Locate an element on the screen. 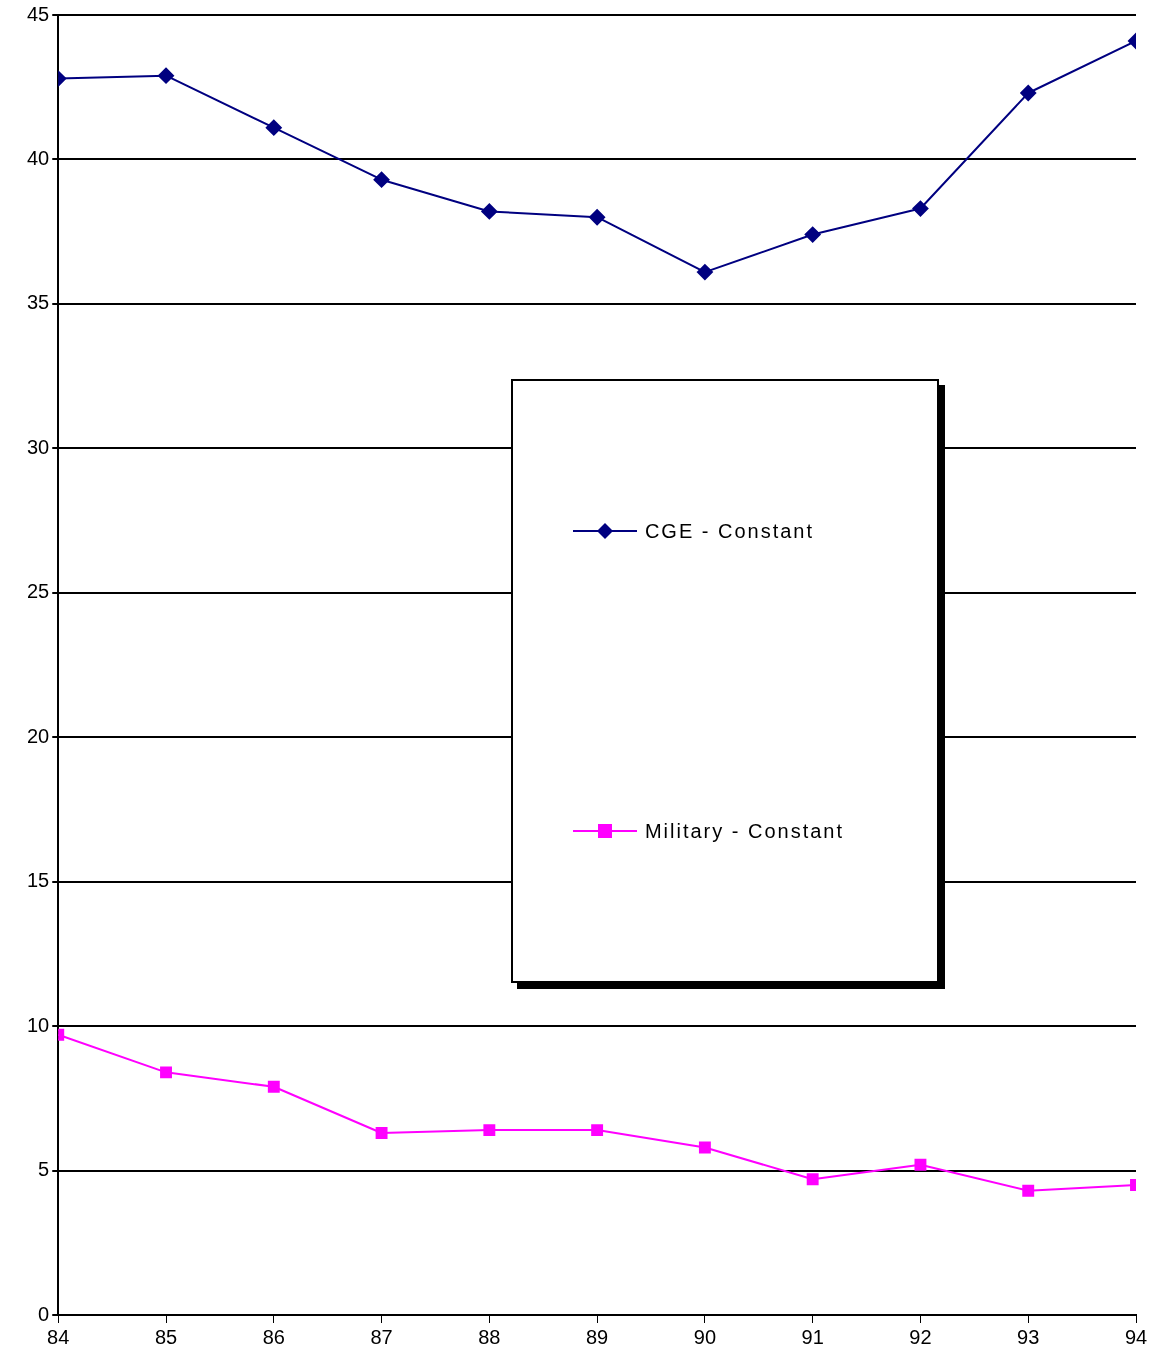  y-tick-label: 40 is located at coordinates (38, 157).